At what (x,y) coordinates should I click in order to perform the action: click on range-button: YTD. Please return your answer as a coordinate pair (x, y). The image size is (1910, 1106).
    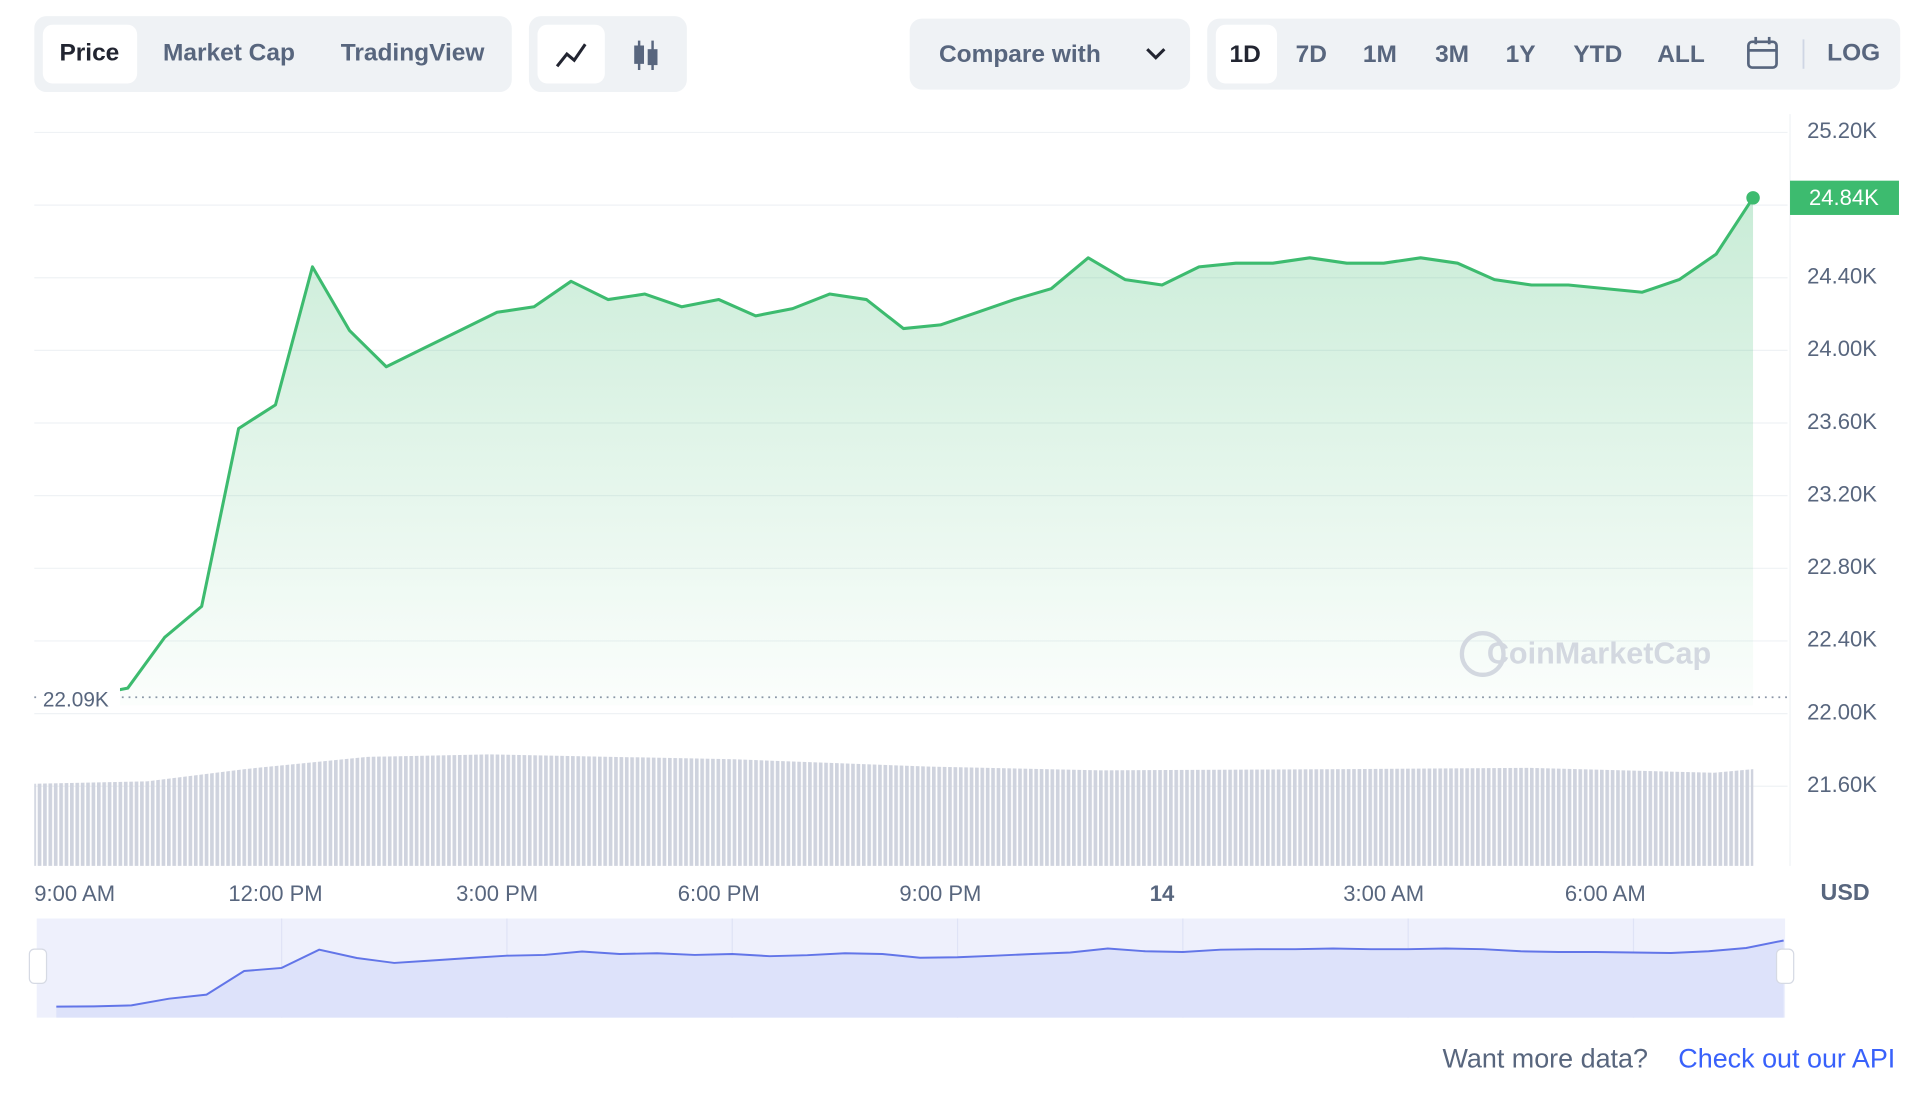
    Looking at the image, I should click on (1597, 54).